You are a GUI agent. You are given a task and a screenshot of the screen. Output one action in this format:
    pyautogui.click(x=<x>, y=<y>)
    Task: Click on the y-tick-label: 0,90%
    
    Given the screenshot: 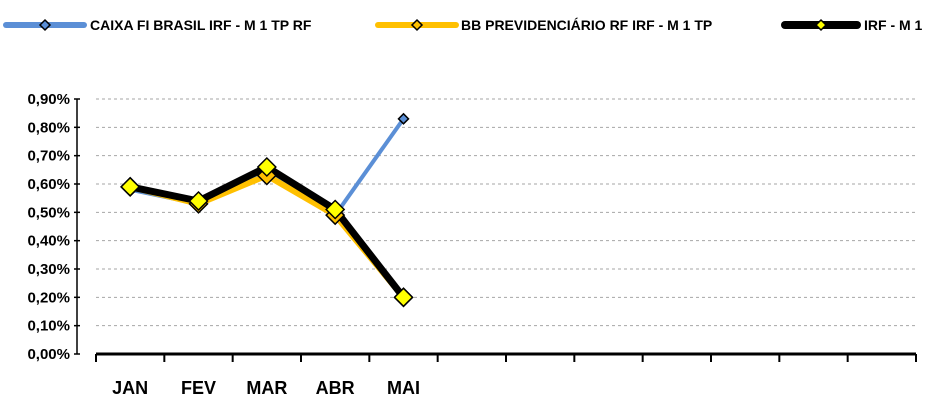 What is the action you would take?
    pyautogui.click(x=48, y=99)
    